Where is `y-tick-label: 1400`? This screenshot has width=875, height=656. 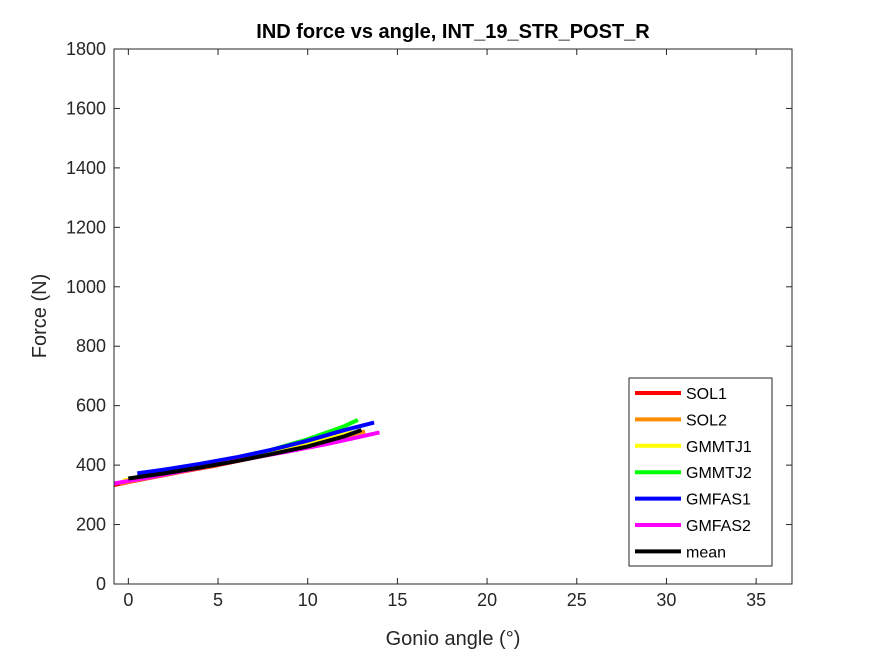 y-tick-label: 1400 is located at coordinates (86, 168).